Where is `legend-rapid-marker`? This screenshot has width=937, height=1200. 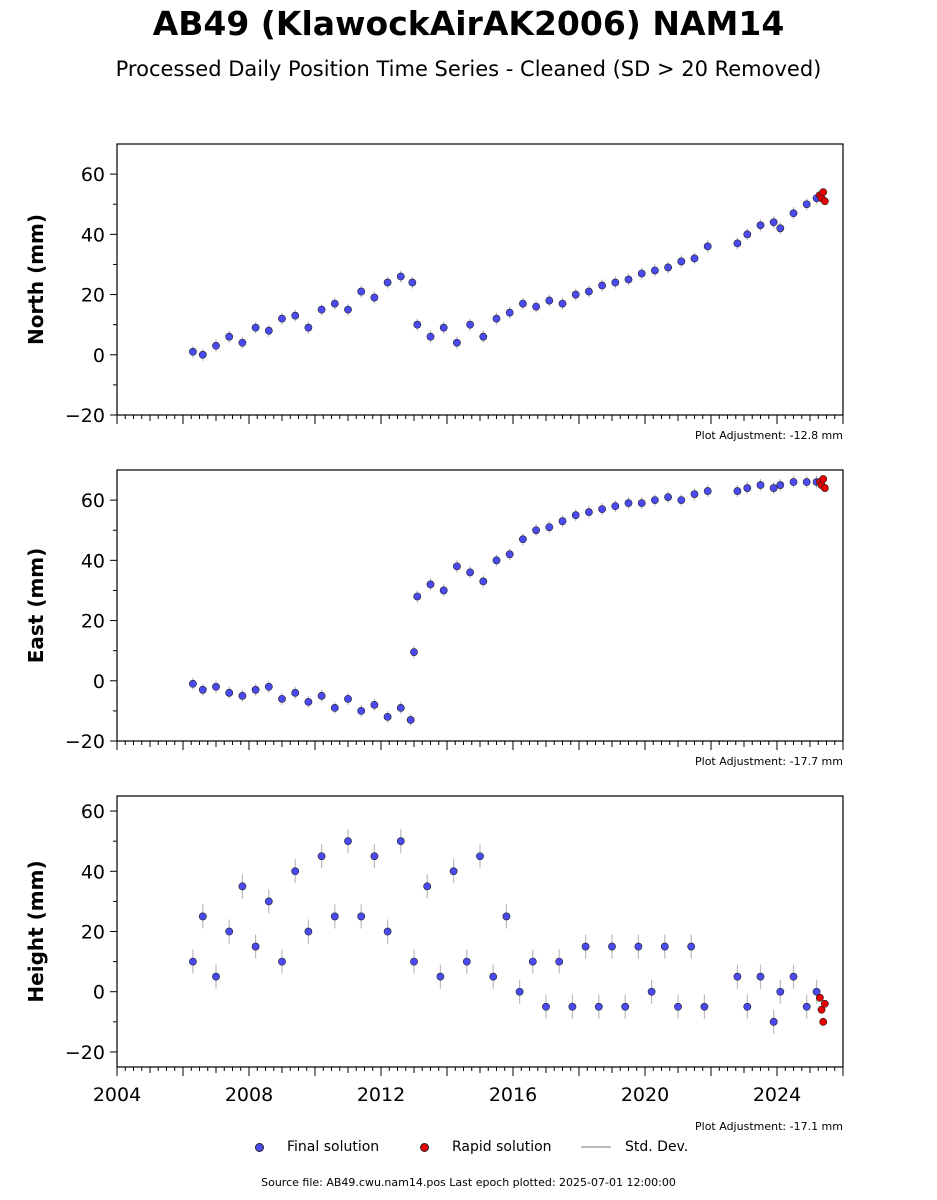 legend-rapid-marker is located at coordinates (424, 1147).